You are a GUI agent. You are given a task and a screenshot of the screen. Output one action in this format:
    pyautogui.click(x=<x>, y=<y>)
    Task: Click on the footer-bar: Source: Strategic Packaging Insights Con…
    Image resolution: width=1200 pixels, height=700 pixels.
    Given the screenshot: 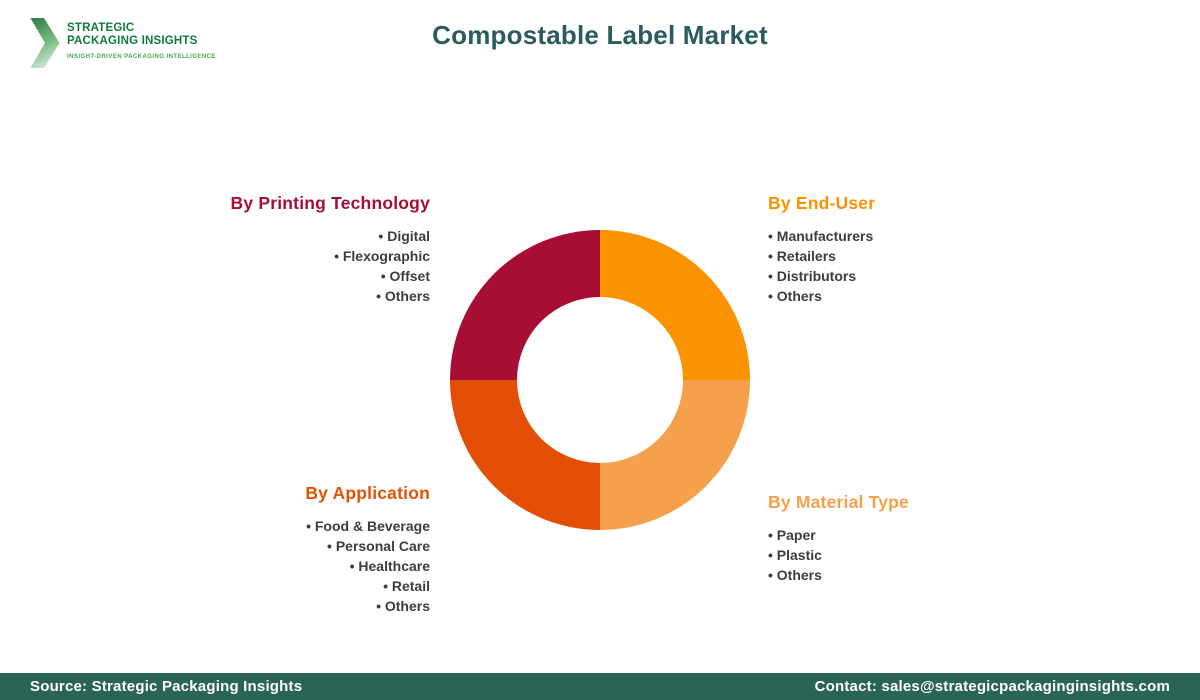 What is the action you would take?
    pyautogui.click(x=600, y=686)
    